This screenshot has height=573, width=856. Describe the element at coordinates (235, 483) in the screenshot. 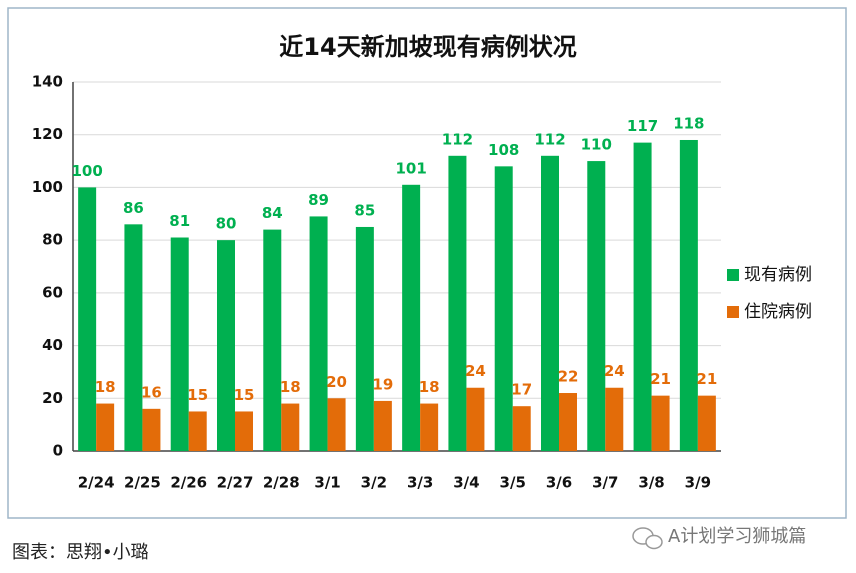

I see `x-tick-label: 2/27` at that location.